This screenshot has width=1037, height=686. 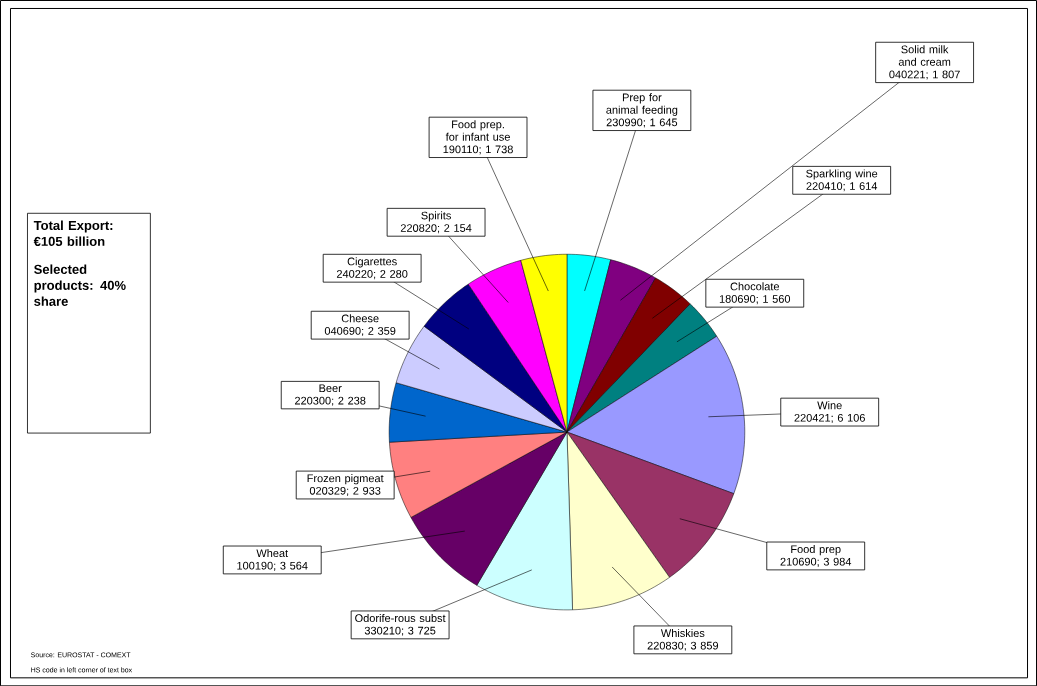 What do you see at coordinates (683, 646) in the screenshot?
I see `data-label: 220830; 3 859` at bounding box center [683, 646].